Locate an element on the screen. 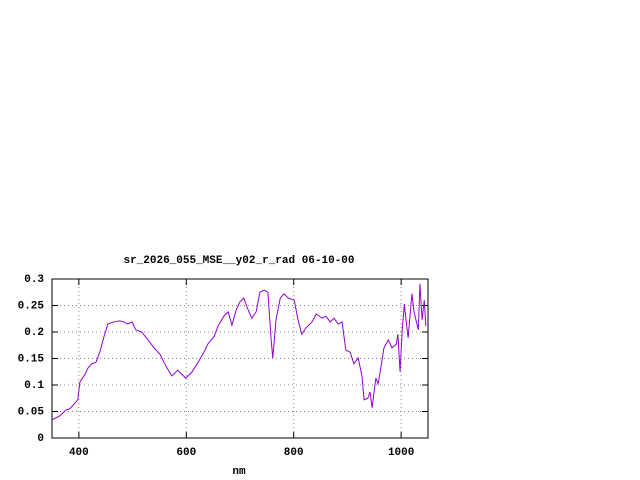 The width and height of the screenshot is (640, 480). y-tick-label: 0.2 is located at coordinates (34, 333).